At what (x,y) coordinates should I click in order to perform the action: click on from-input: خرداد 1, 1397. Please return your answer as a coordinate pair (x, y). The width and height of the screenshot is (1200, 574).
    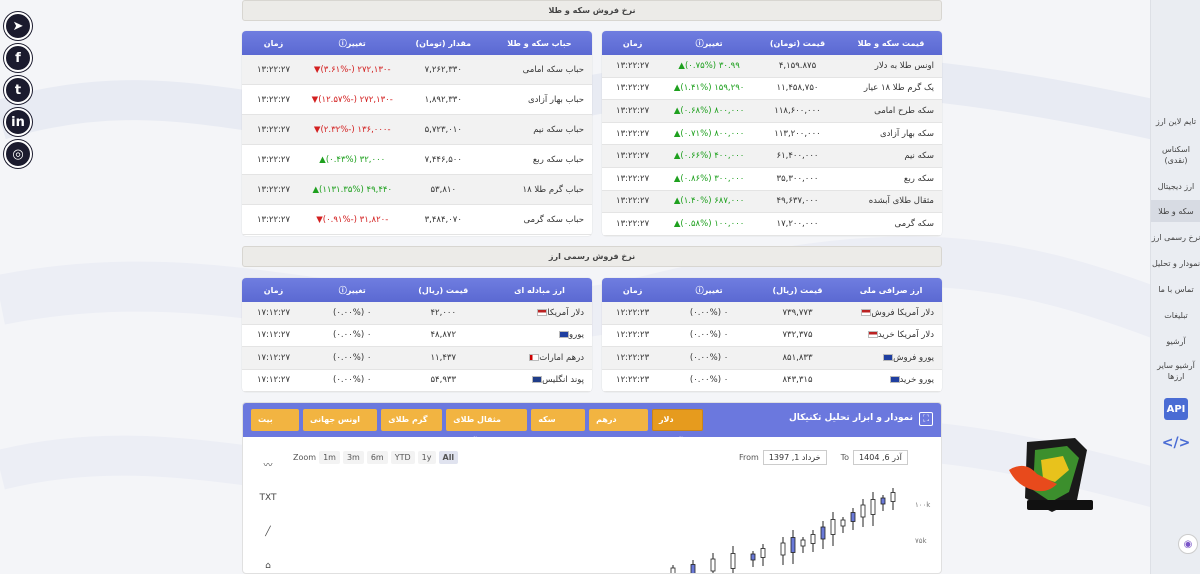
    Looking at the image, I should click on (794, 457).